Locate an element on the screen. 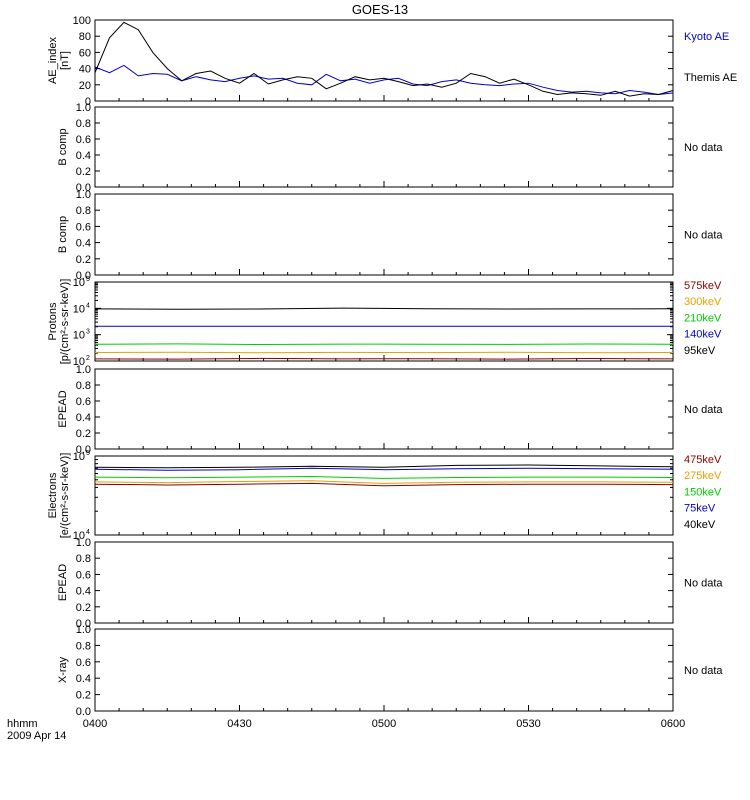  y-axis-label: [e/(cm²-s-sr-keV)] is located at coordinates (65, 496).